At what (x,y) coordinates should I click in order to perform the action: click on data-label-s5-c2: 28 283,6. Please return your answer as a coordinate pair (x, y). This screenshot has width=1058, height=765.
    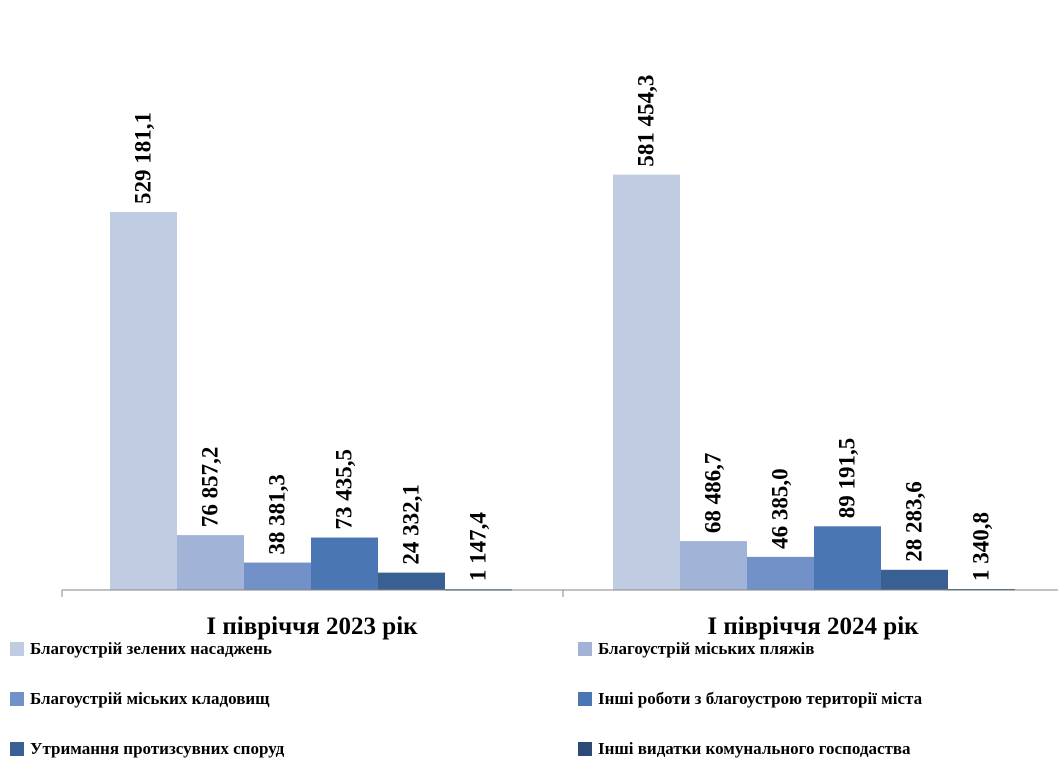
    Looking at the image, I should click on (914, 521).